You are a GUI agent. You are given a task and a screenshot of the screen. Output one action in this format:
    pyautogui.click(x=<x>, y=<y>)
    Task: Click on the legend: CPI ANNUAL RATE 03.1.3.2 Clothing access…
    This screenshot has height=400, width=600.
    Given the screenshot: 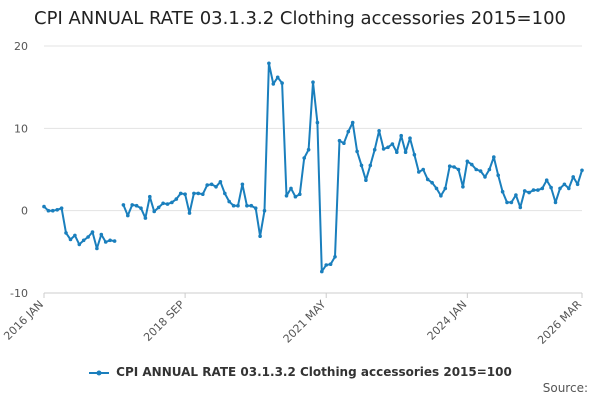 What is the action you would take?
    pyautogui.click(x=300, y=372)
    